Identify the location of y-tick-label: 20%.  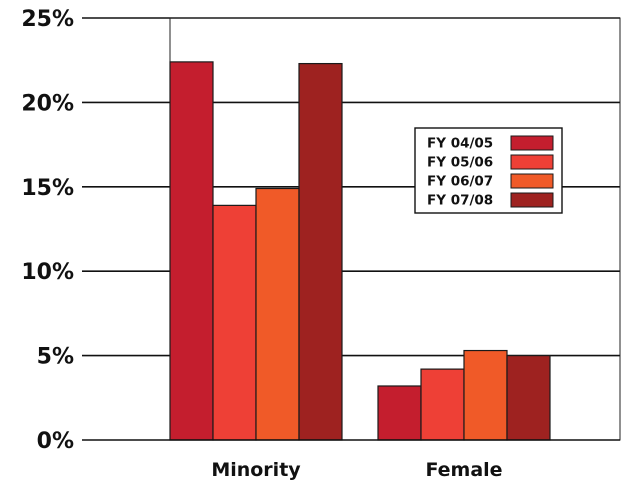
(47, 103).